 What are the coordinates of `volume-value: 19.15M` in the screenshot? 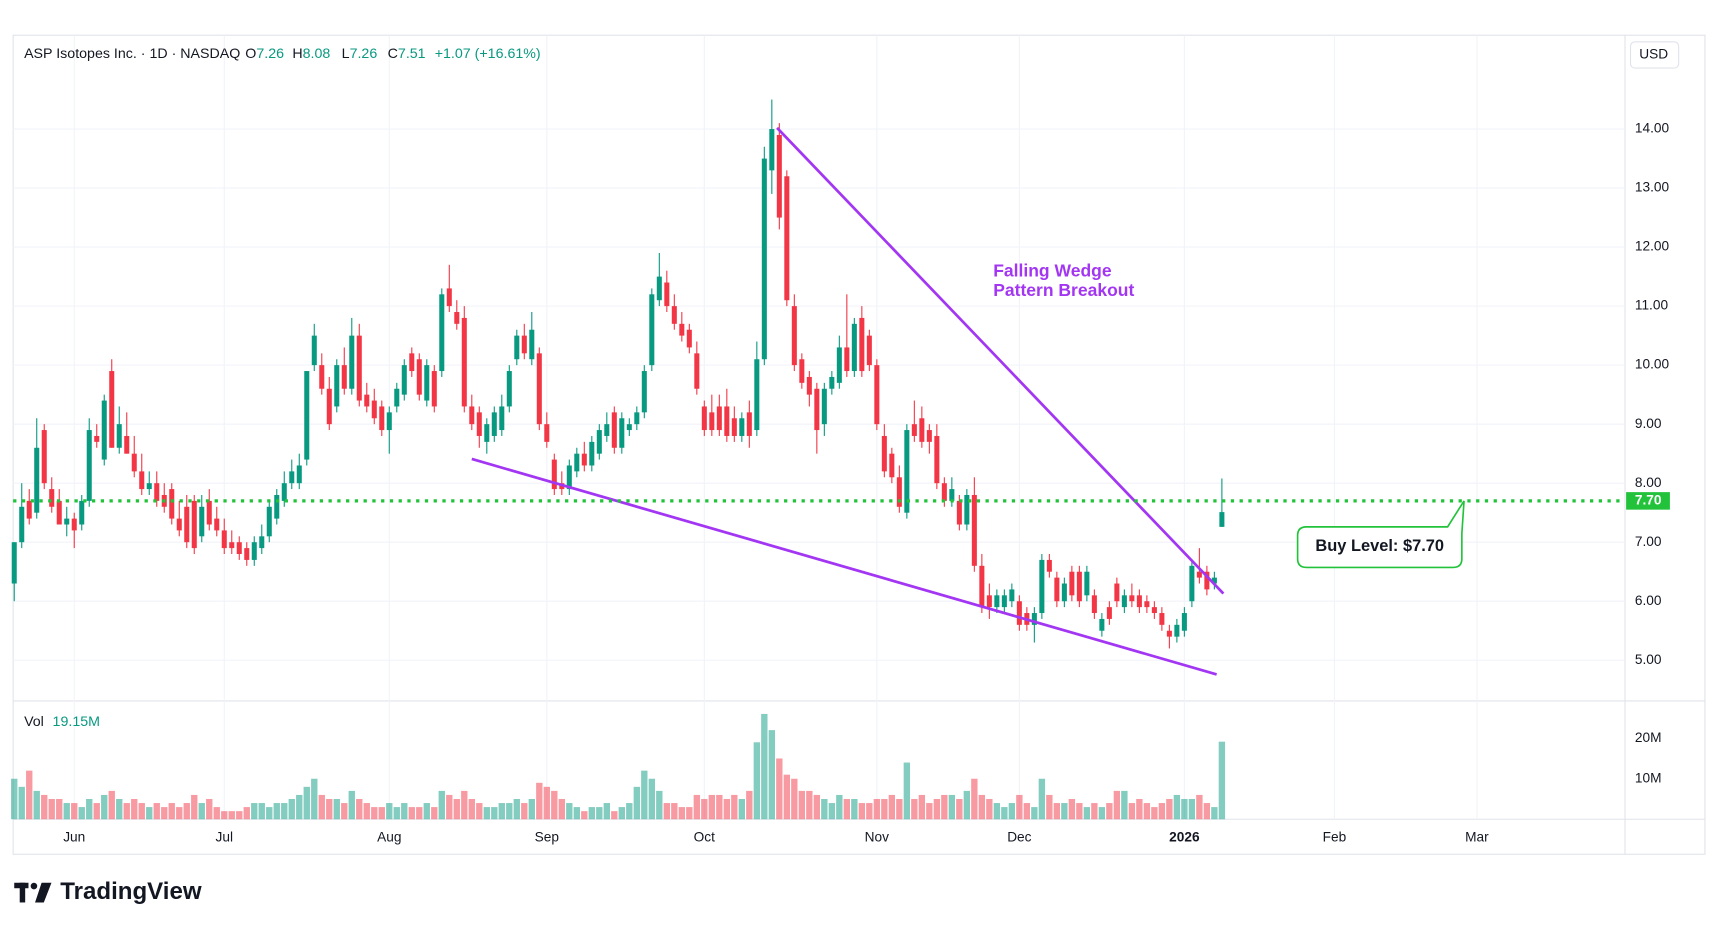 It's located at (76, 722).